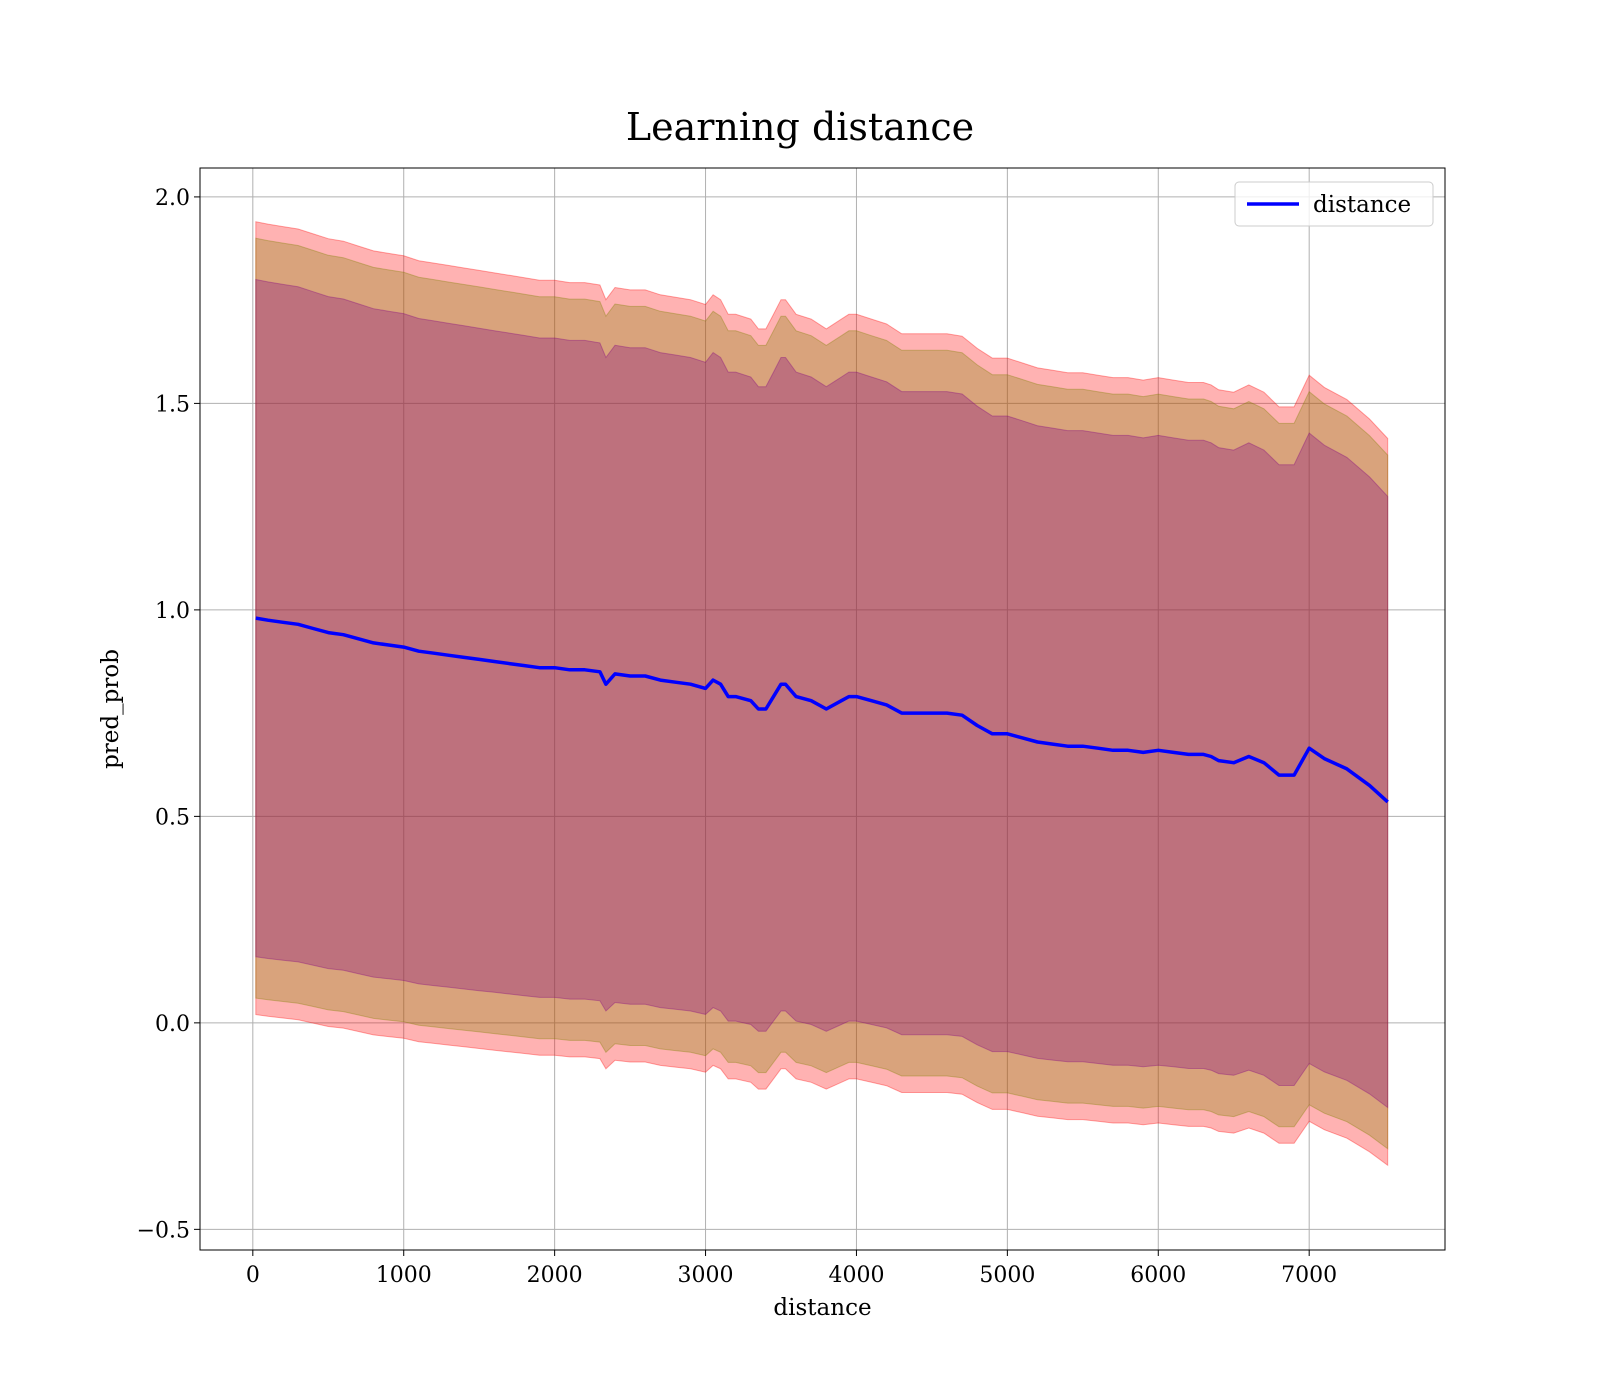  I want to click on x-tick-label: 0, so click(253, 1275).